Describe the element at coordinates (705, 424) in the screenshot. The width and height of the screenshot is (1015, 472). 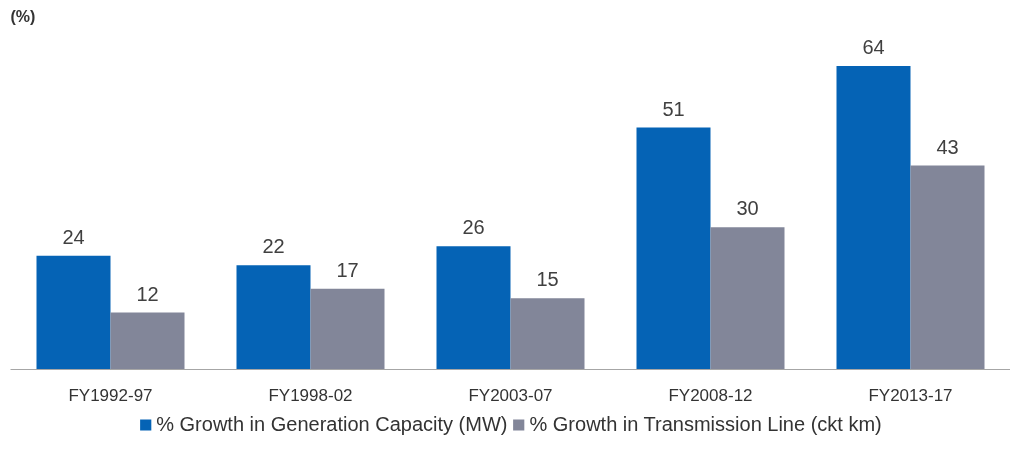
I see `legend-label: % Growth in Transmission Line (ckt km)` at that location.